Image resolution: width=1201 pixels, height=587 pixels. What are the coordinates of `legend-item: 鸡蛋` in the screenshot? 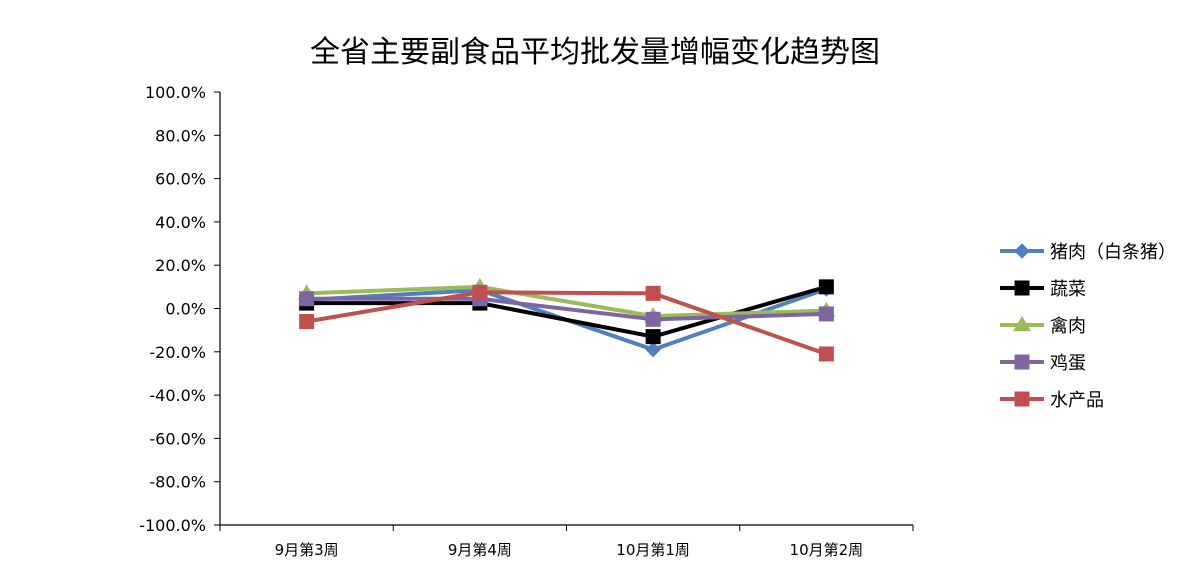 It's located at (1043, 363).